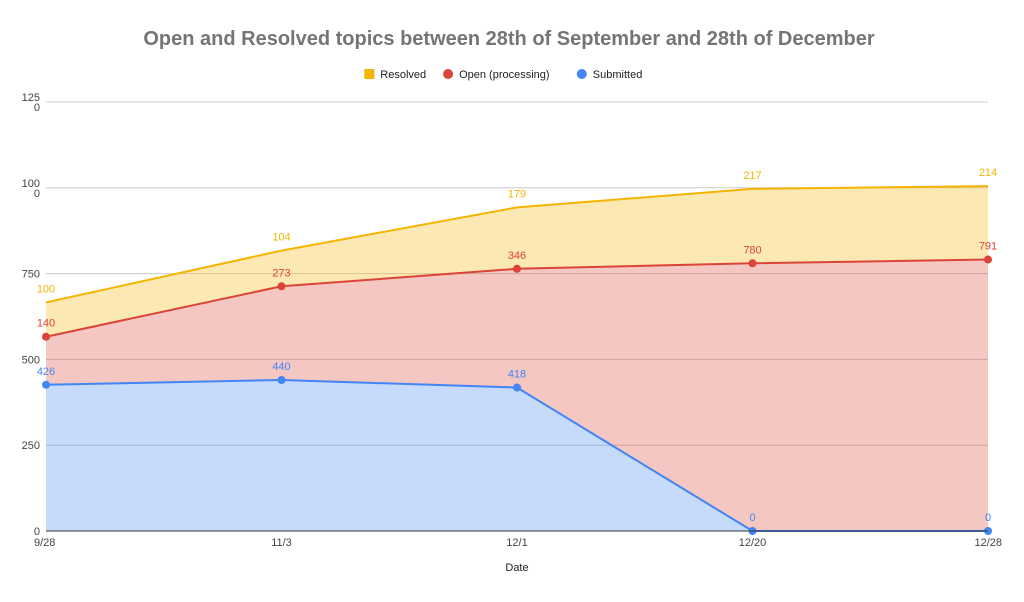  I want to click on data-label-submitted: 426, so click(46, 372).